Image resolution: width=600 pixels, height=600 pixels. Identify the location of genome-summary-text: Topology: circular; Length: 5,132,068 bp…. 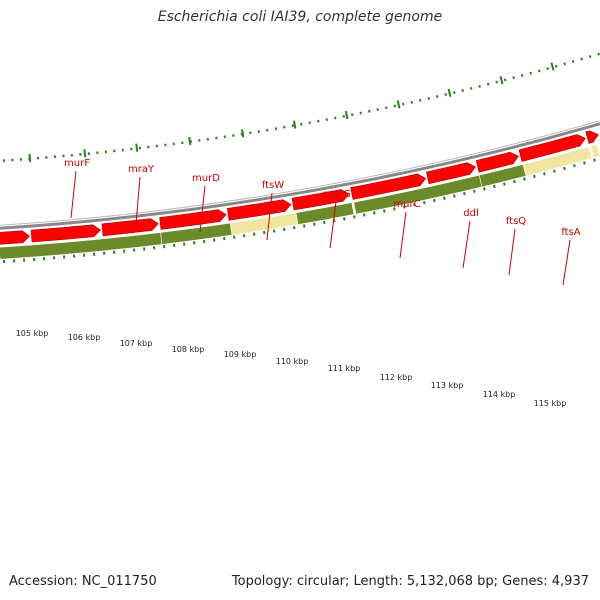
(410, 581).